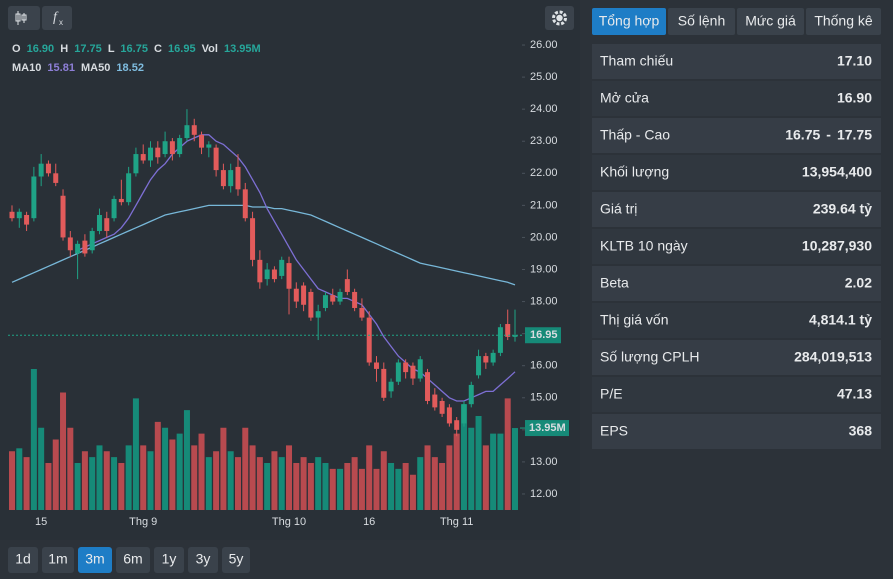  I want to click on legend-value: 16.75, so click(134, 49).